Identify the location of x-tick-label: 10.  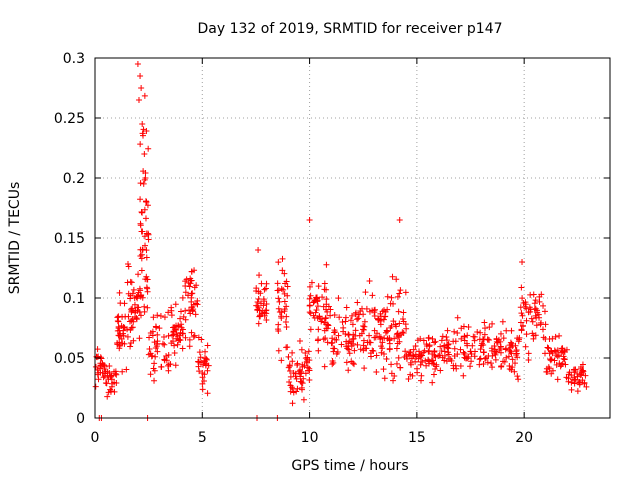
(310, 438).